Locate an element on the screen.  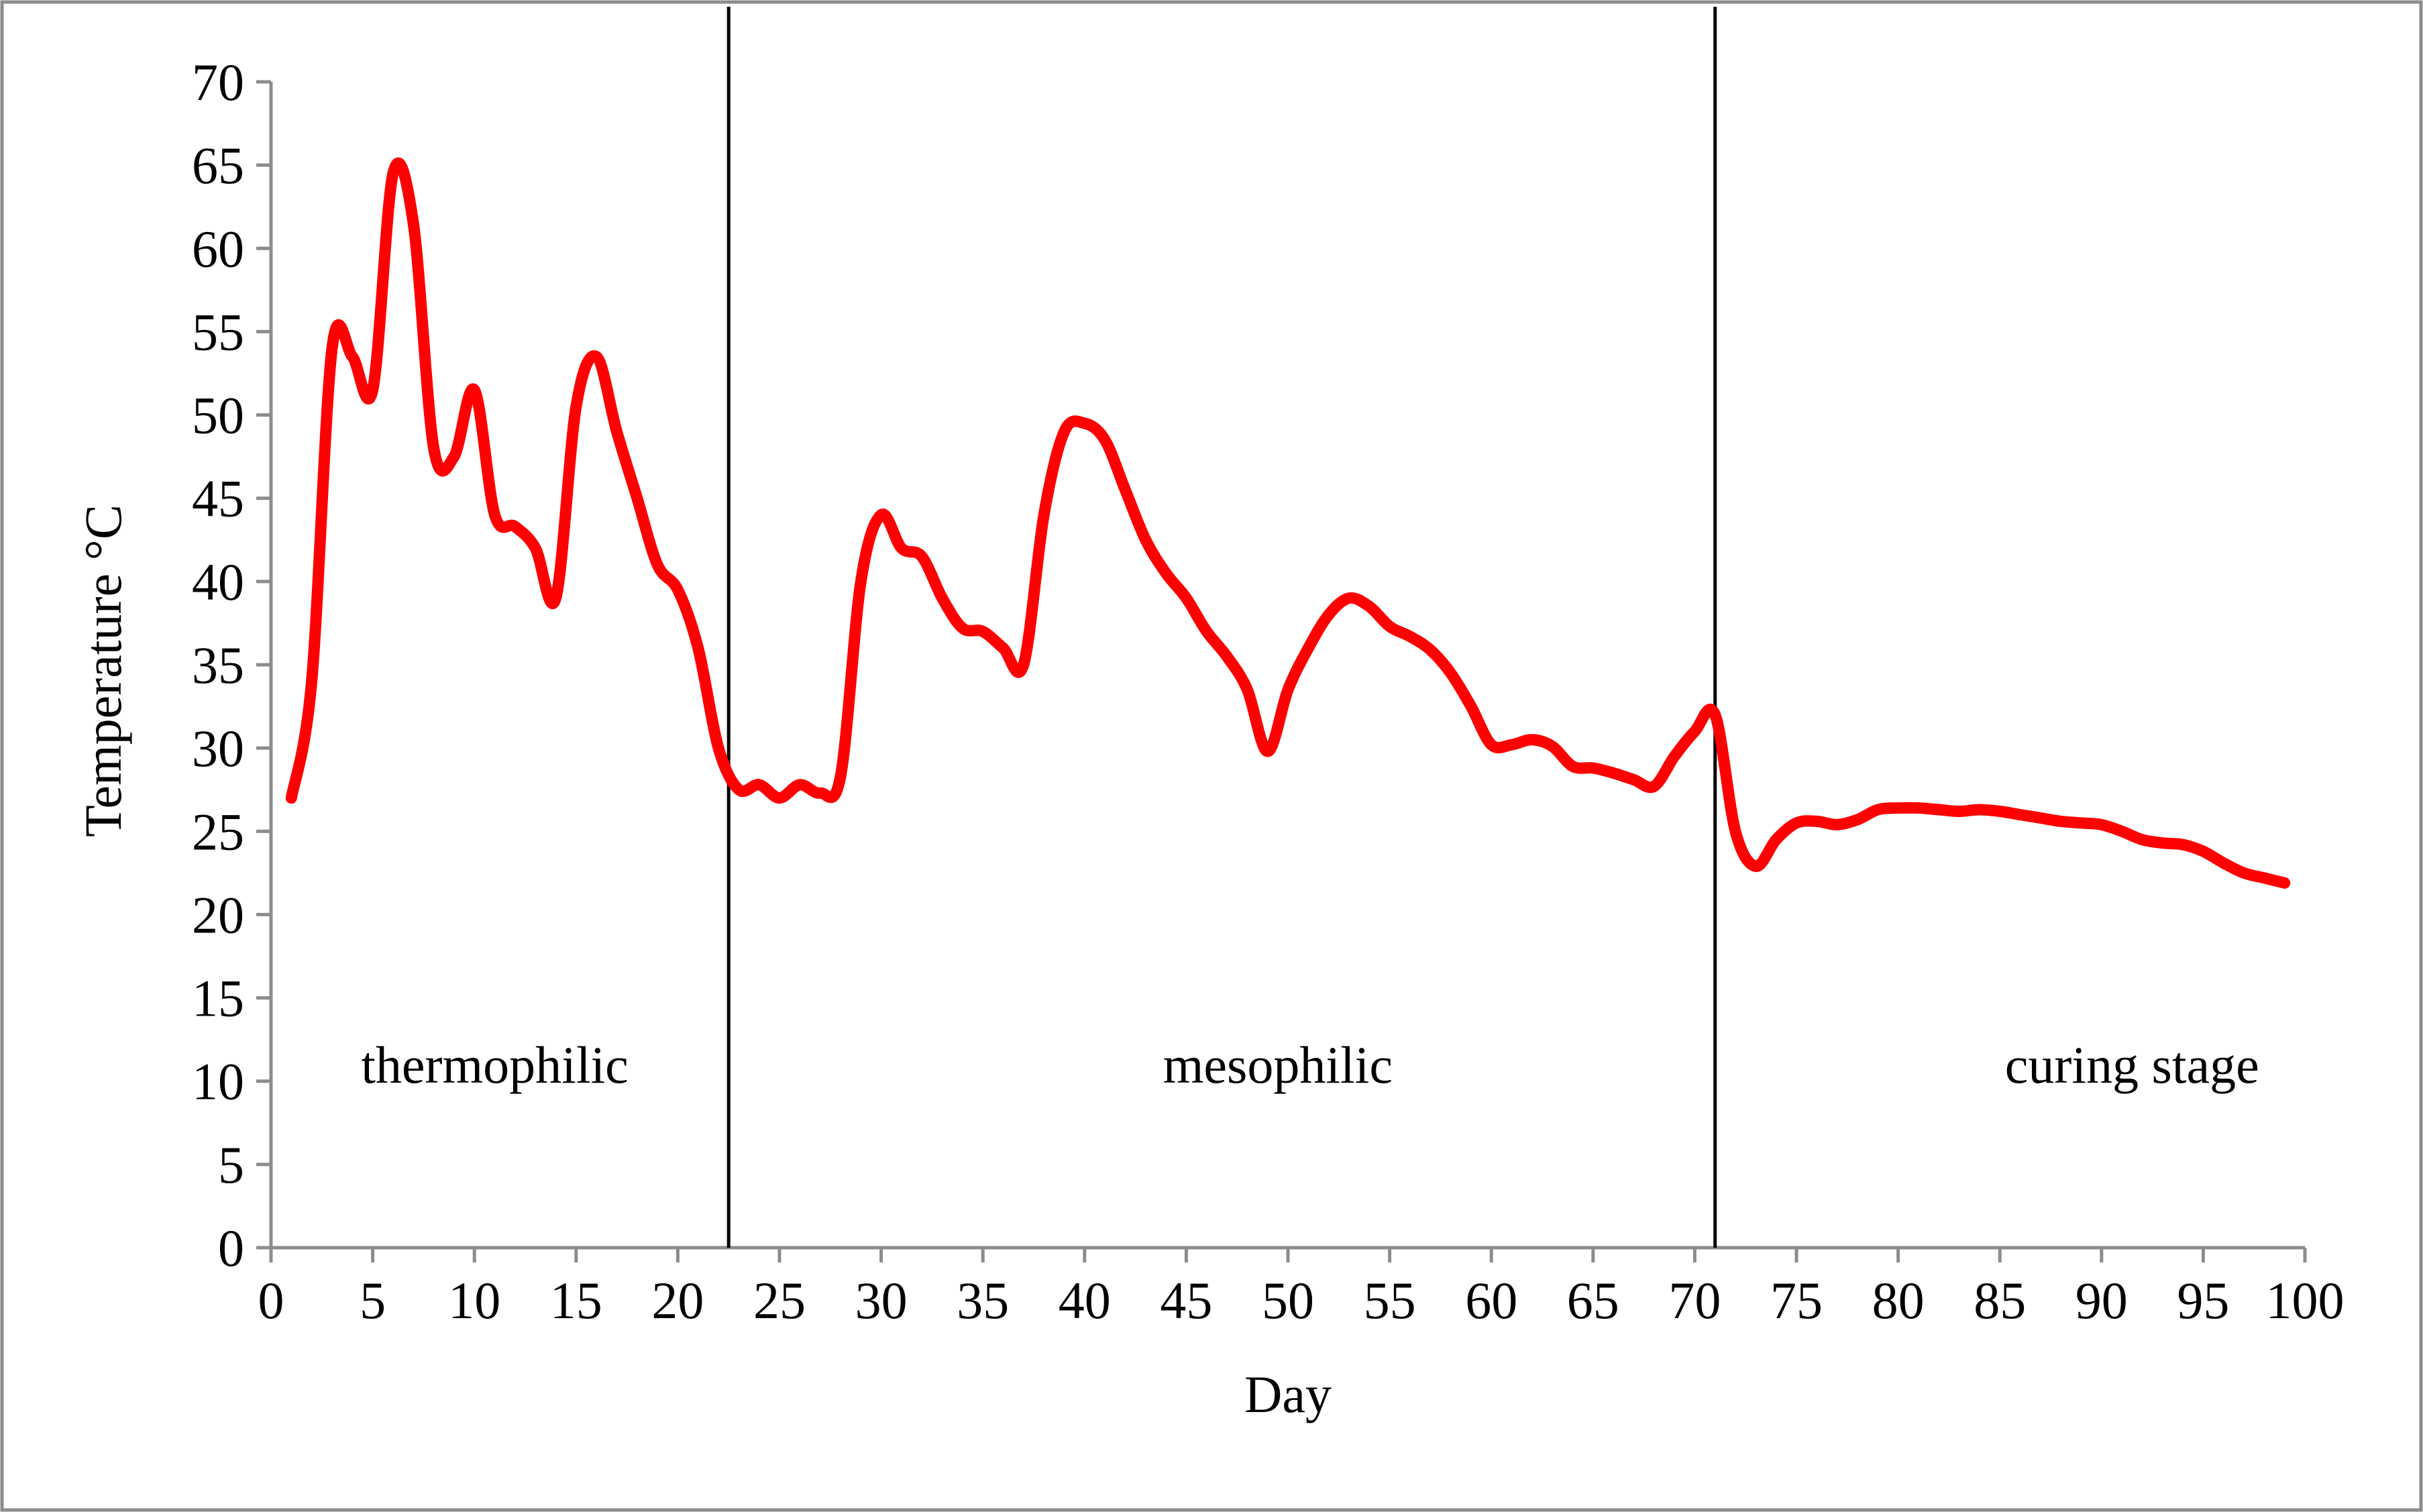
x-tick-label: 35 is located at coordinates (983, 1300).